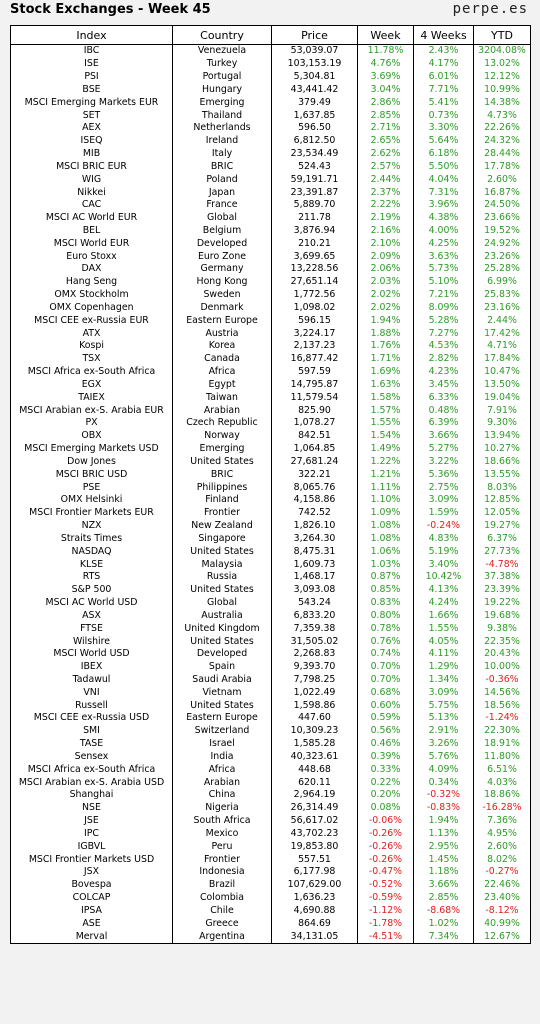 The height and width of the screenshot is (1024, 540). Describe the element at coordinates (314, 51) in the screenshot. I see `price-cell: 53,039.07` at that location.